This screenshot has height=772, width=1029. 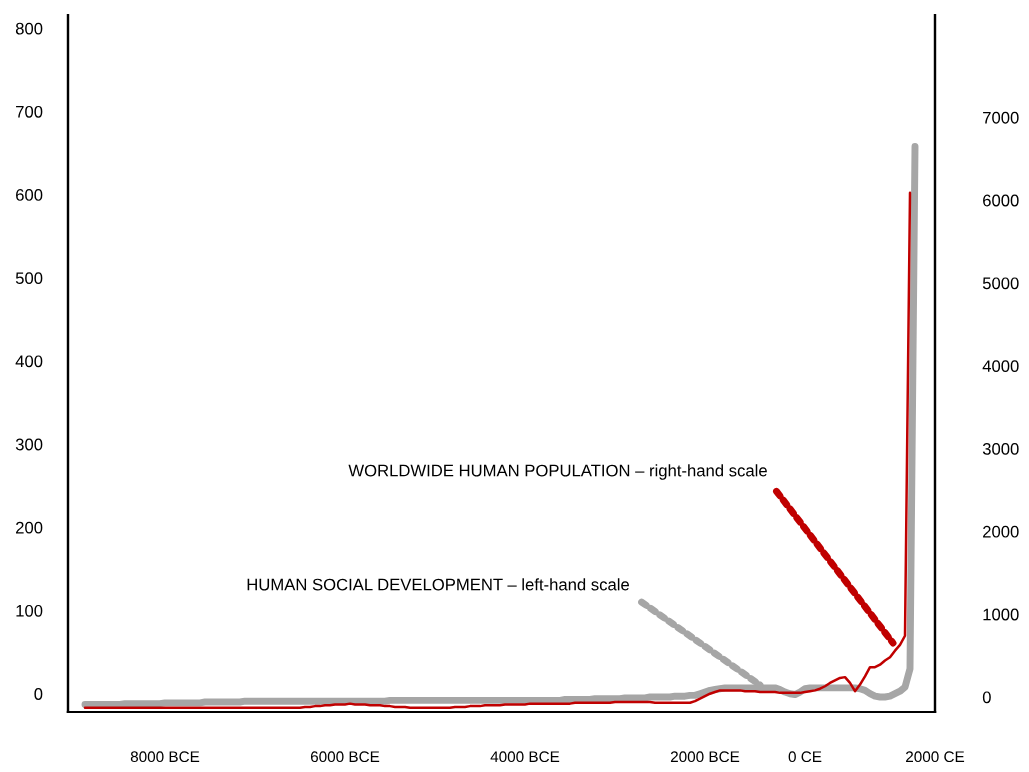 I want to click on y2-tick-label: 1000, so click(x=1001, y=614).